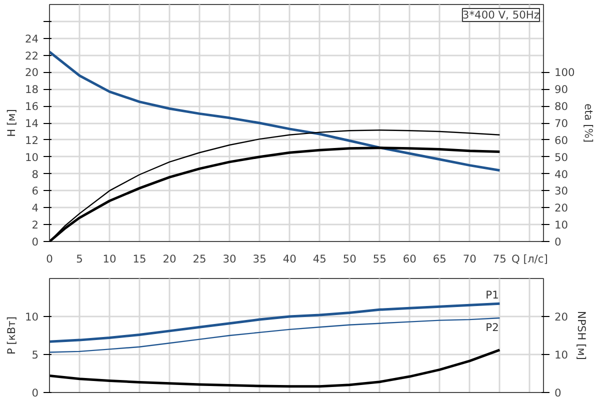  I want to click on x-tick-label: 20, so click(169, 259).